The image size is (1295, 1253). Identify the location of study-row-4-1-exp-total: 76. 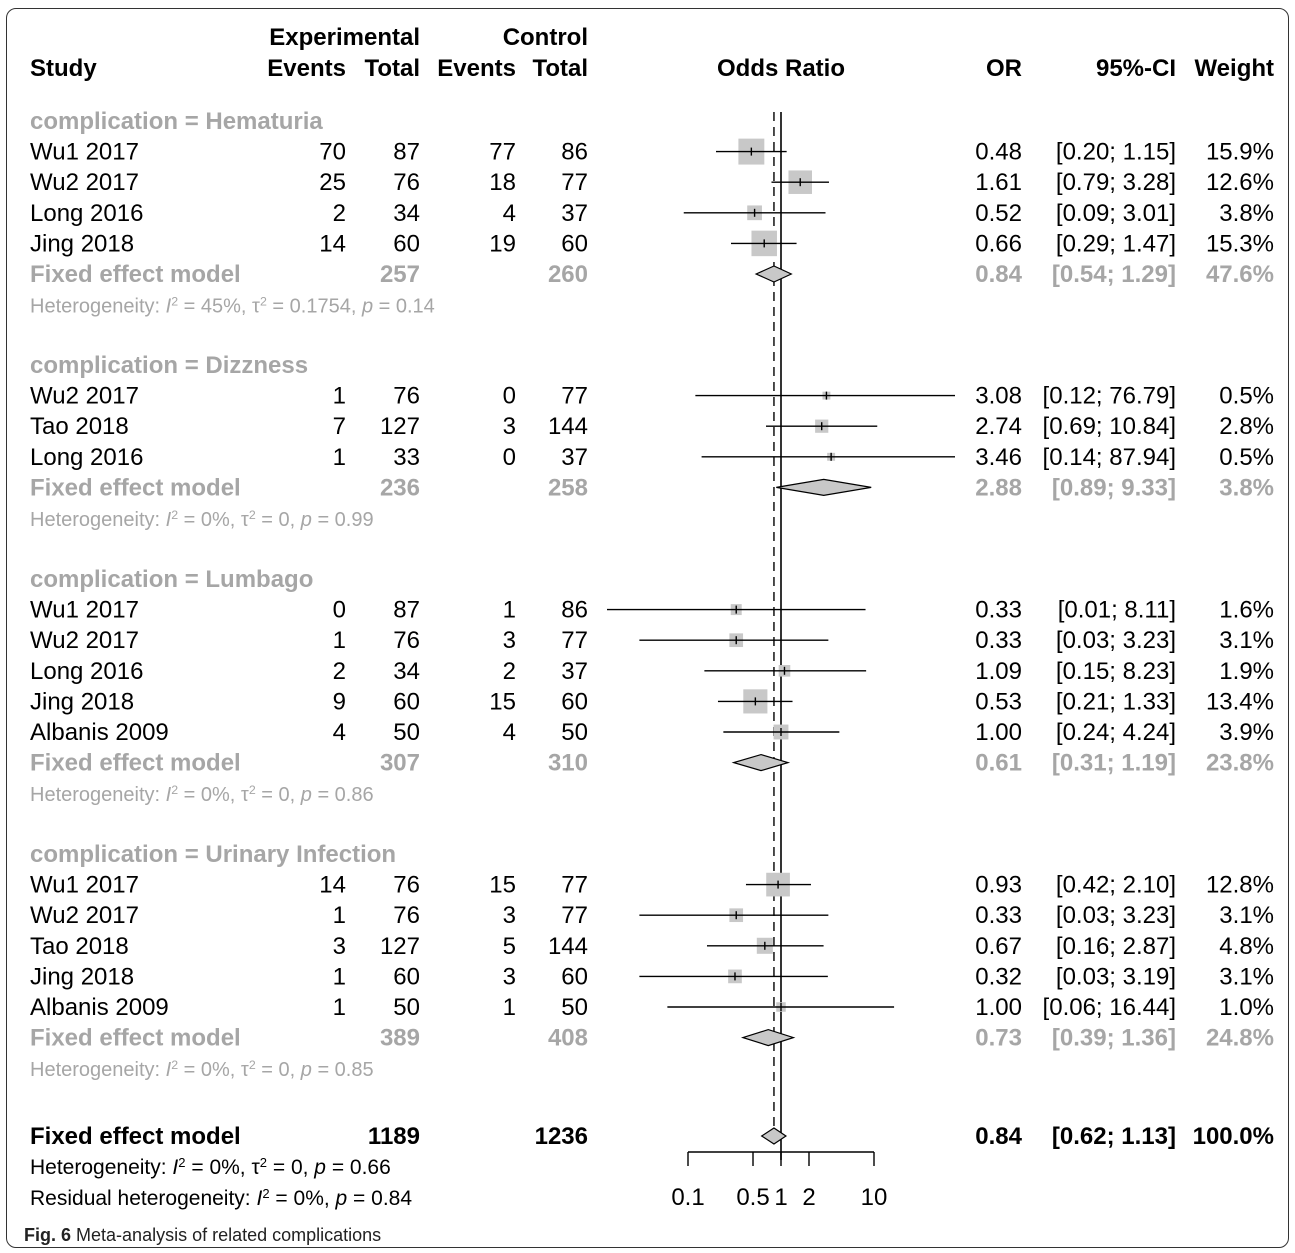
(406, 885).